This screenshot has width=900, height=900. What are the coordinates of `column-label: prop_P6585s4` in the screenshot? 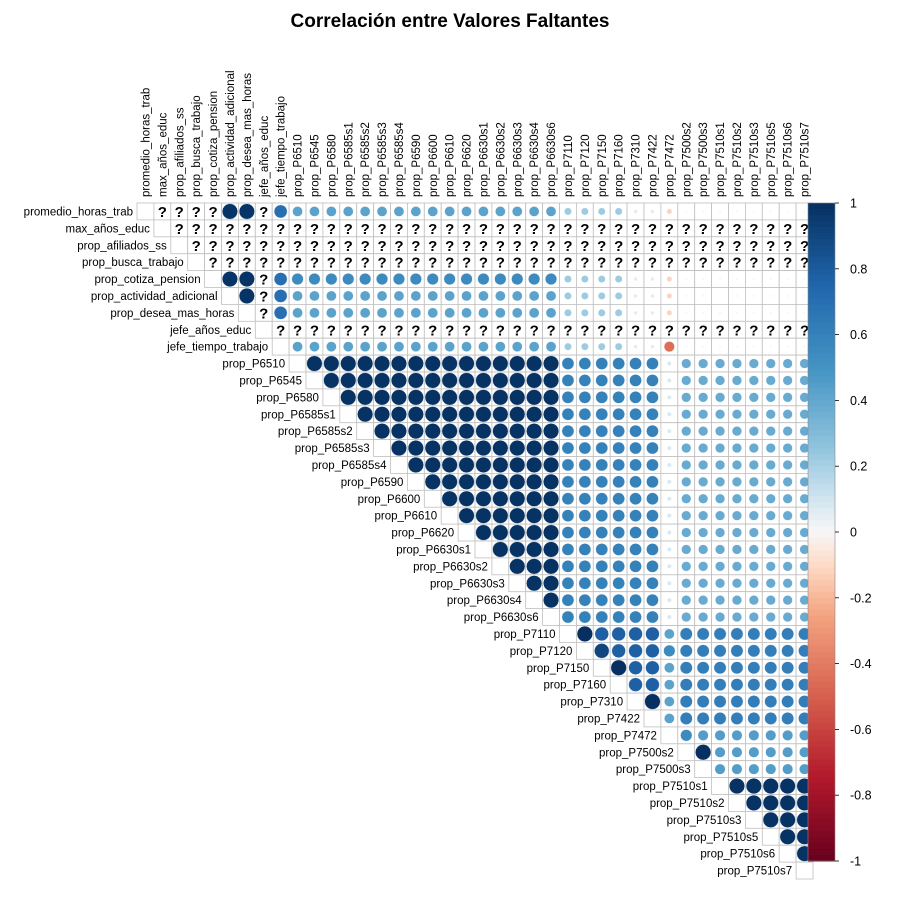 It's located at (400, 159).